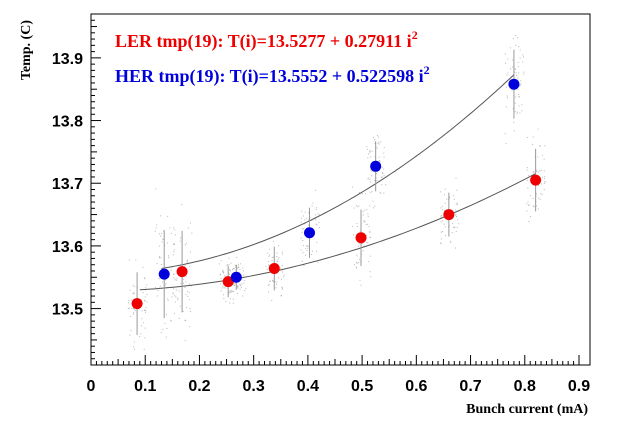 This screenshot has width=624, height=425. I want to click on x-tick-label: 0.6, so click(416, 386).